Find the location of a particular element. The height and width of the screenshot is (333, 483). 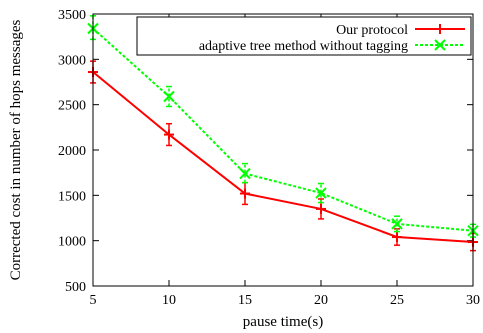

x-tick-label: 25 is located at coordinates (397, 300).